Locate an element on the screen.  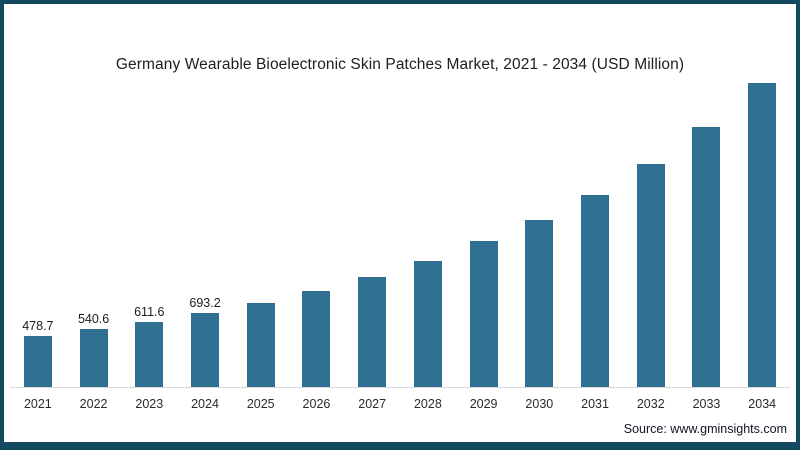
x-tick-label-2029: 2029 is located at coordinates (483, 404).